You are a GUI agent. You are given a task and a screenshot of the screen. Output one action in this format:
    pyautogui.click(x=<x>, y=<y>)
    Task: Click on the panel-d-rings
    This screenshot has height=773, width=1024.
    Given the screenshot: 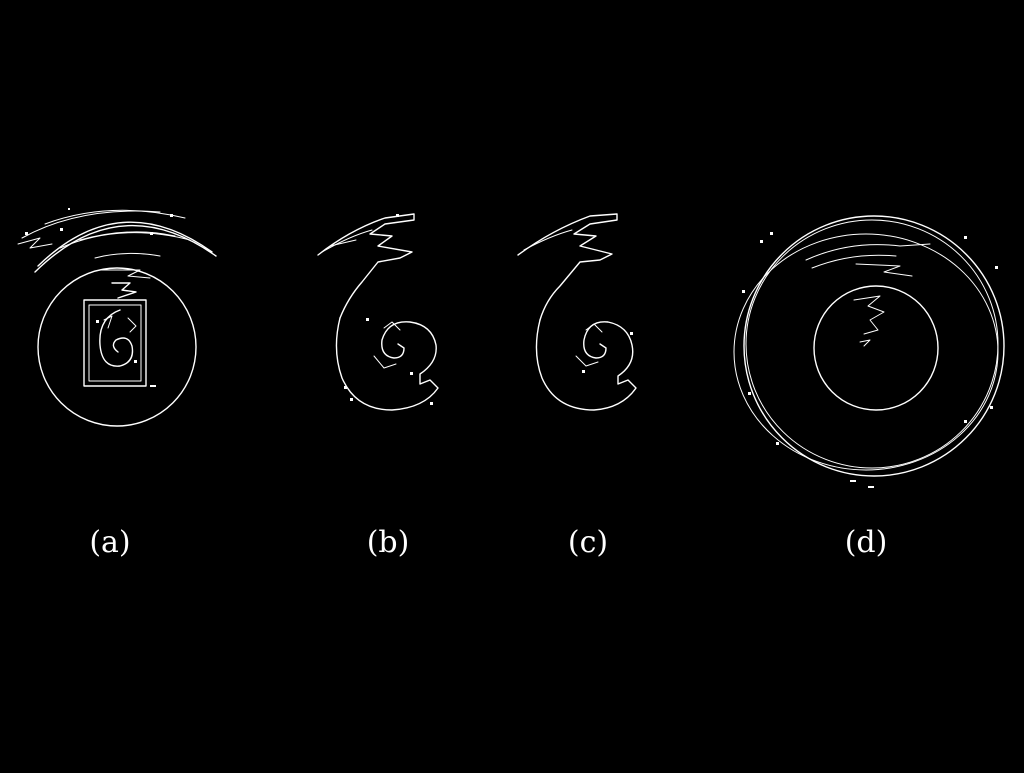 What is the action you would take?
    pyautogui.click(x=869, y=346)
    